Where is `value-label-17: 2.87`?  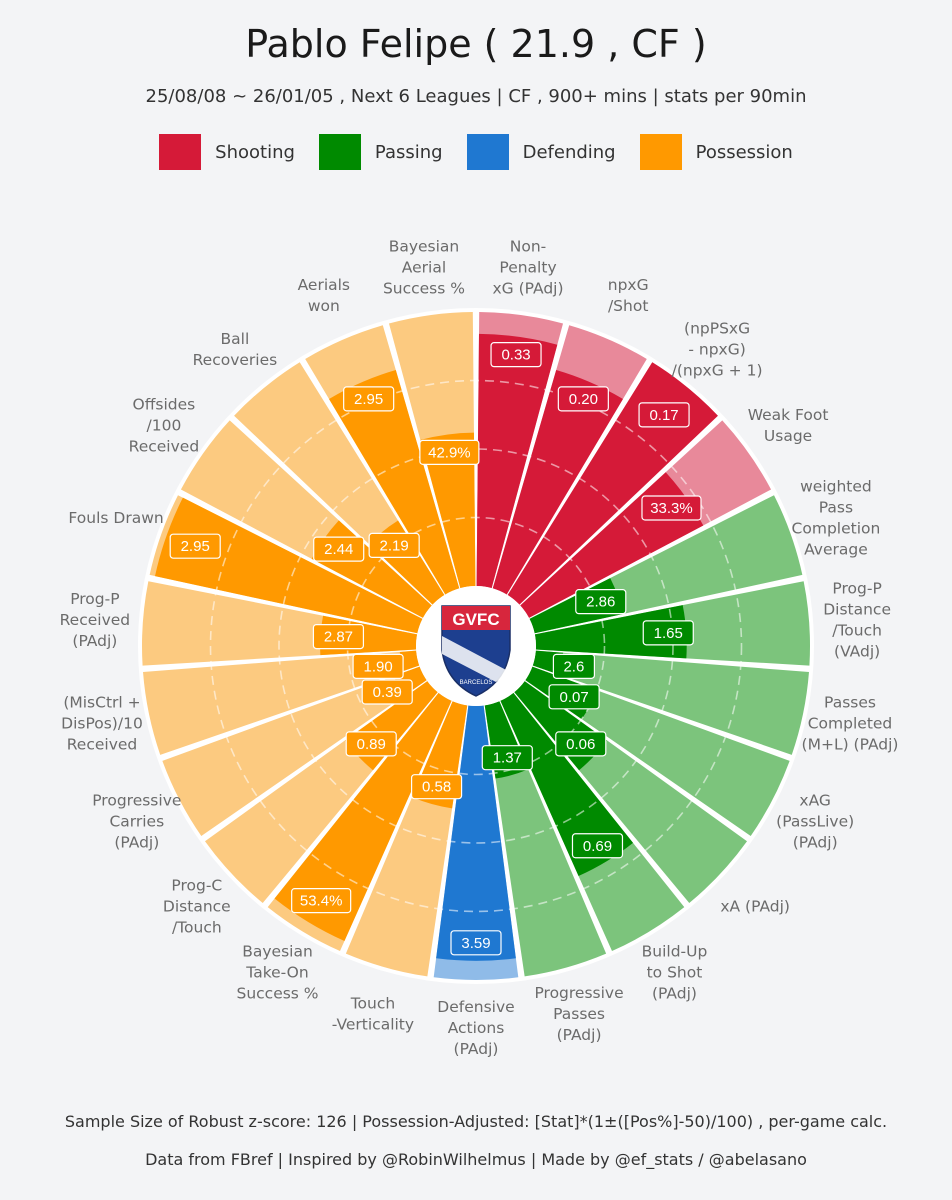 value-label-17: 2.87 is located at coordinates (338, 637).